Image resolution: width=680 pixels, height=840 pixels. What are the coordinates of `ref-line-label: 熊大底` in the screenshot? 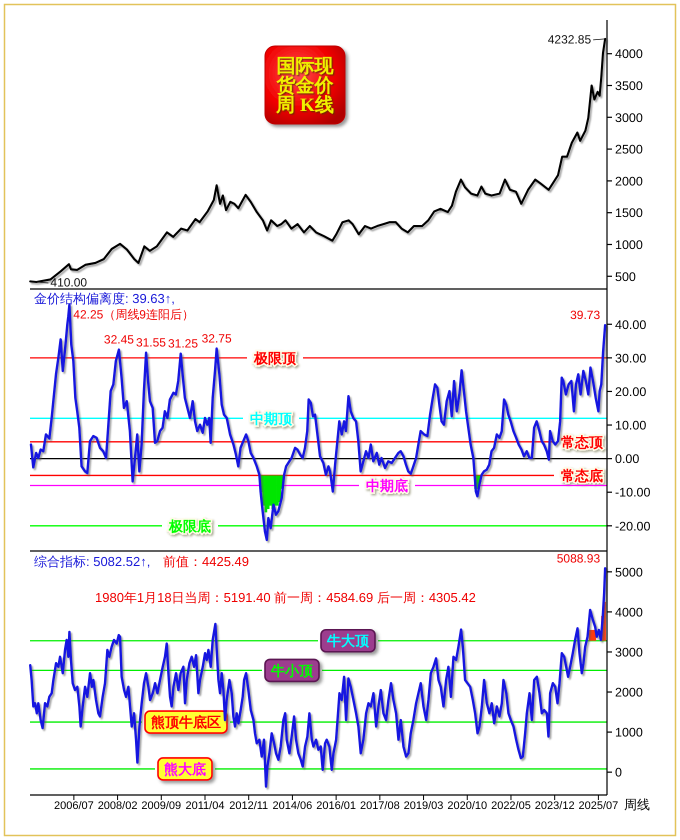 It's located at (185, 768).